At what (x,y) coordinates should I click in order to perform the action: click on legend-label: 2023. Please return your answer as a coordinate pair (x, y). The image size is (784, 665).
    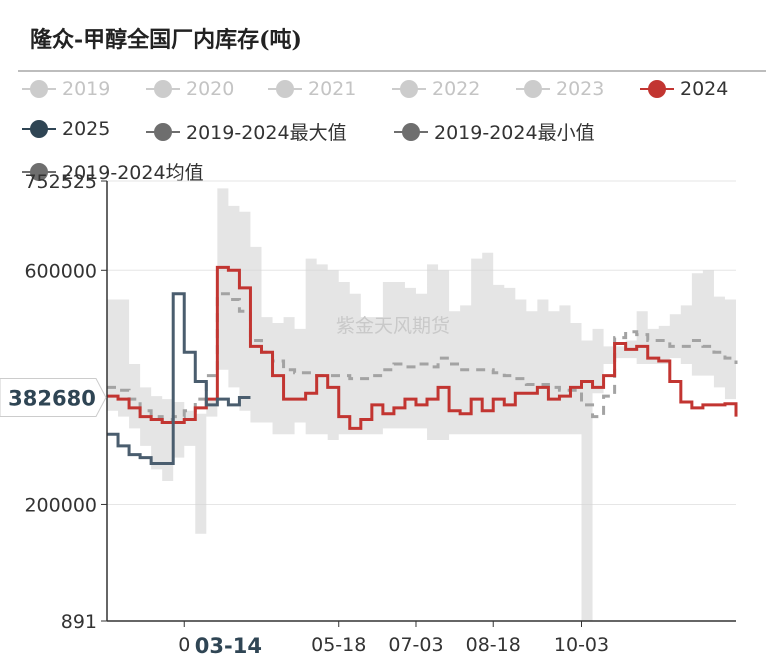
    Looking at the image, I should click on (580, 89).